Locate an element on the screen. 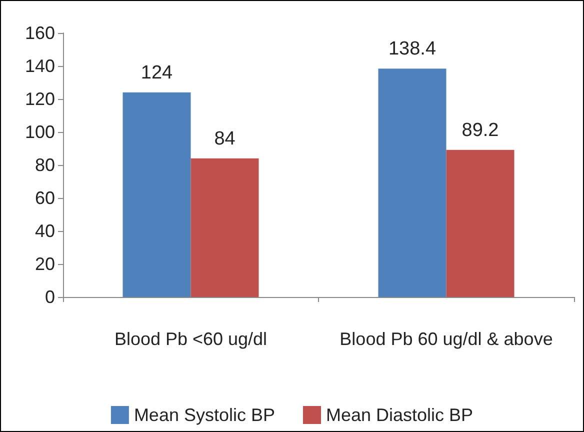 This screenshot has height=432, width=584. data-label: 84 is located at coordinates (225, 139).